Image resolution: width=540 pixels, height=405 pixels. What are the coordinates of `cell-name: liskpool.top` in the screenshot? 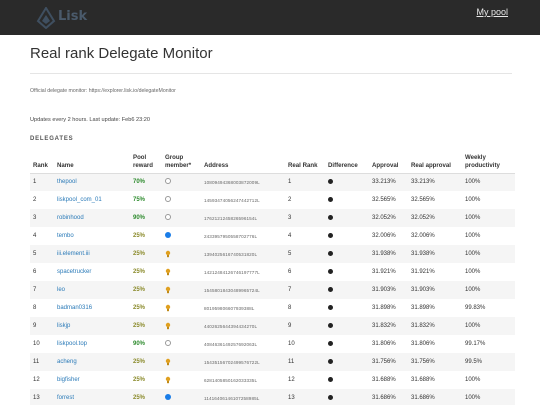 It's located at (72, 344).